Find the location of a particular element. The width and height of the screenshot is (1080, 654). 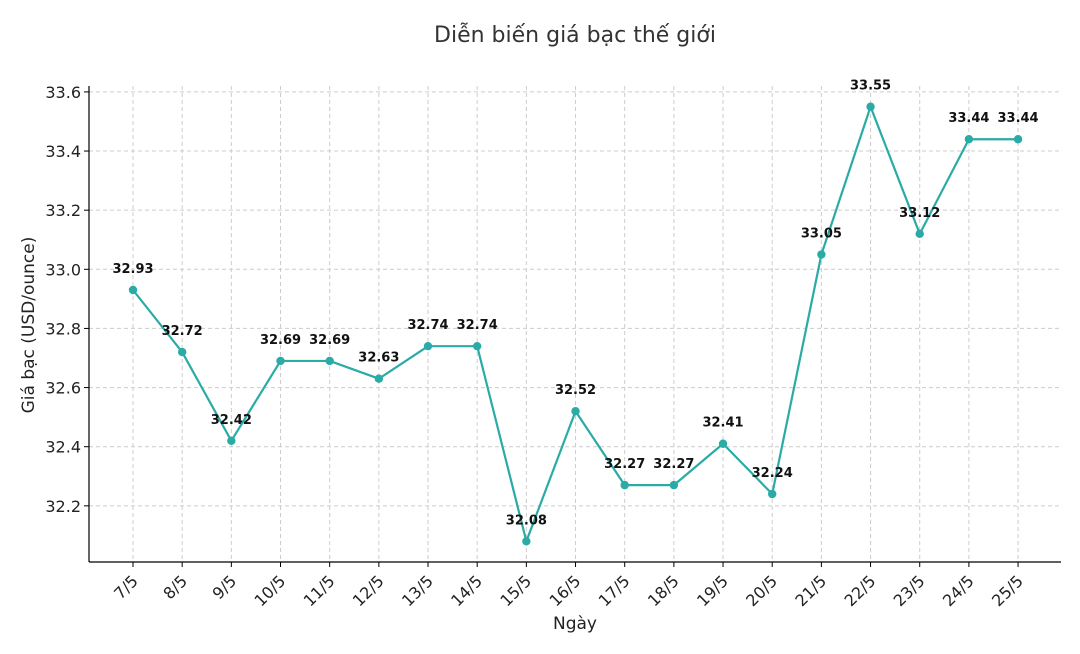

y-tick-label: 32.6 is located at coordinates (63, 388).